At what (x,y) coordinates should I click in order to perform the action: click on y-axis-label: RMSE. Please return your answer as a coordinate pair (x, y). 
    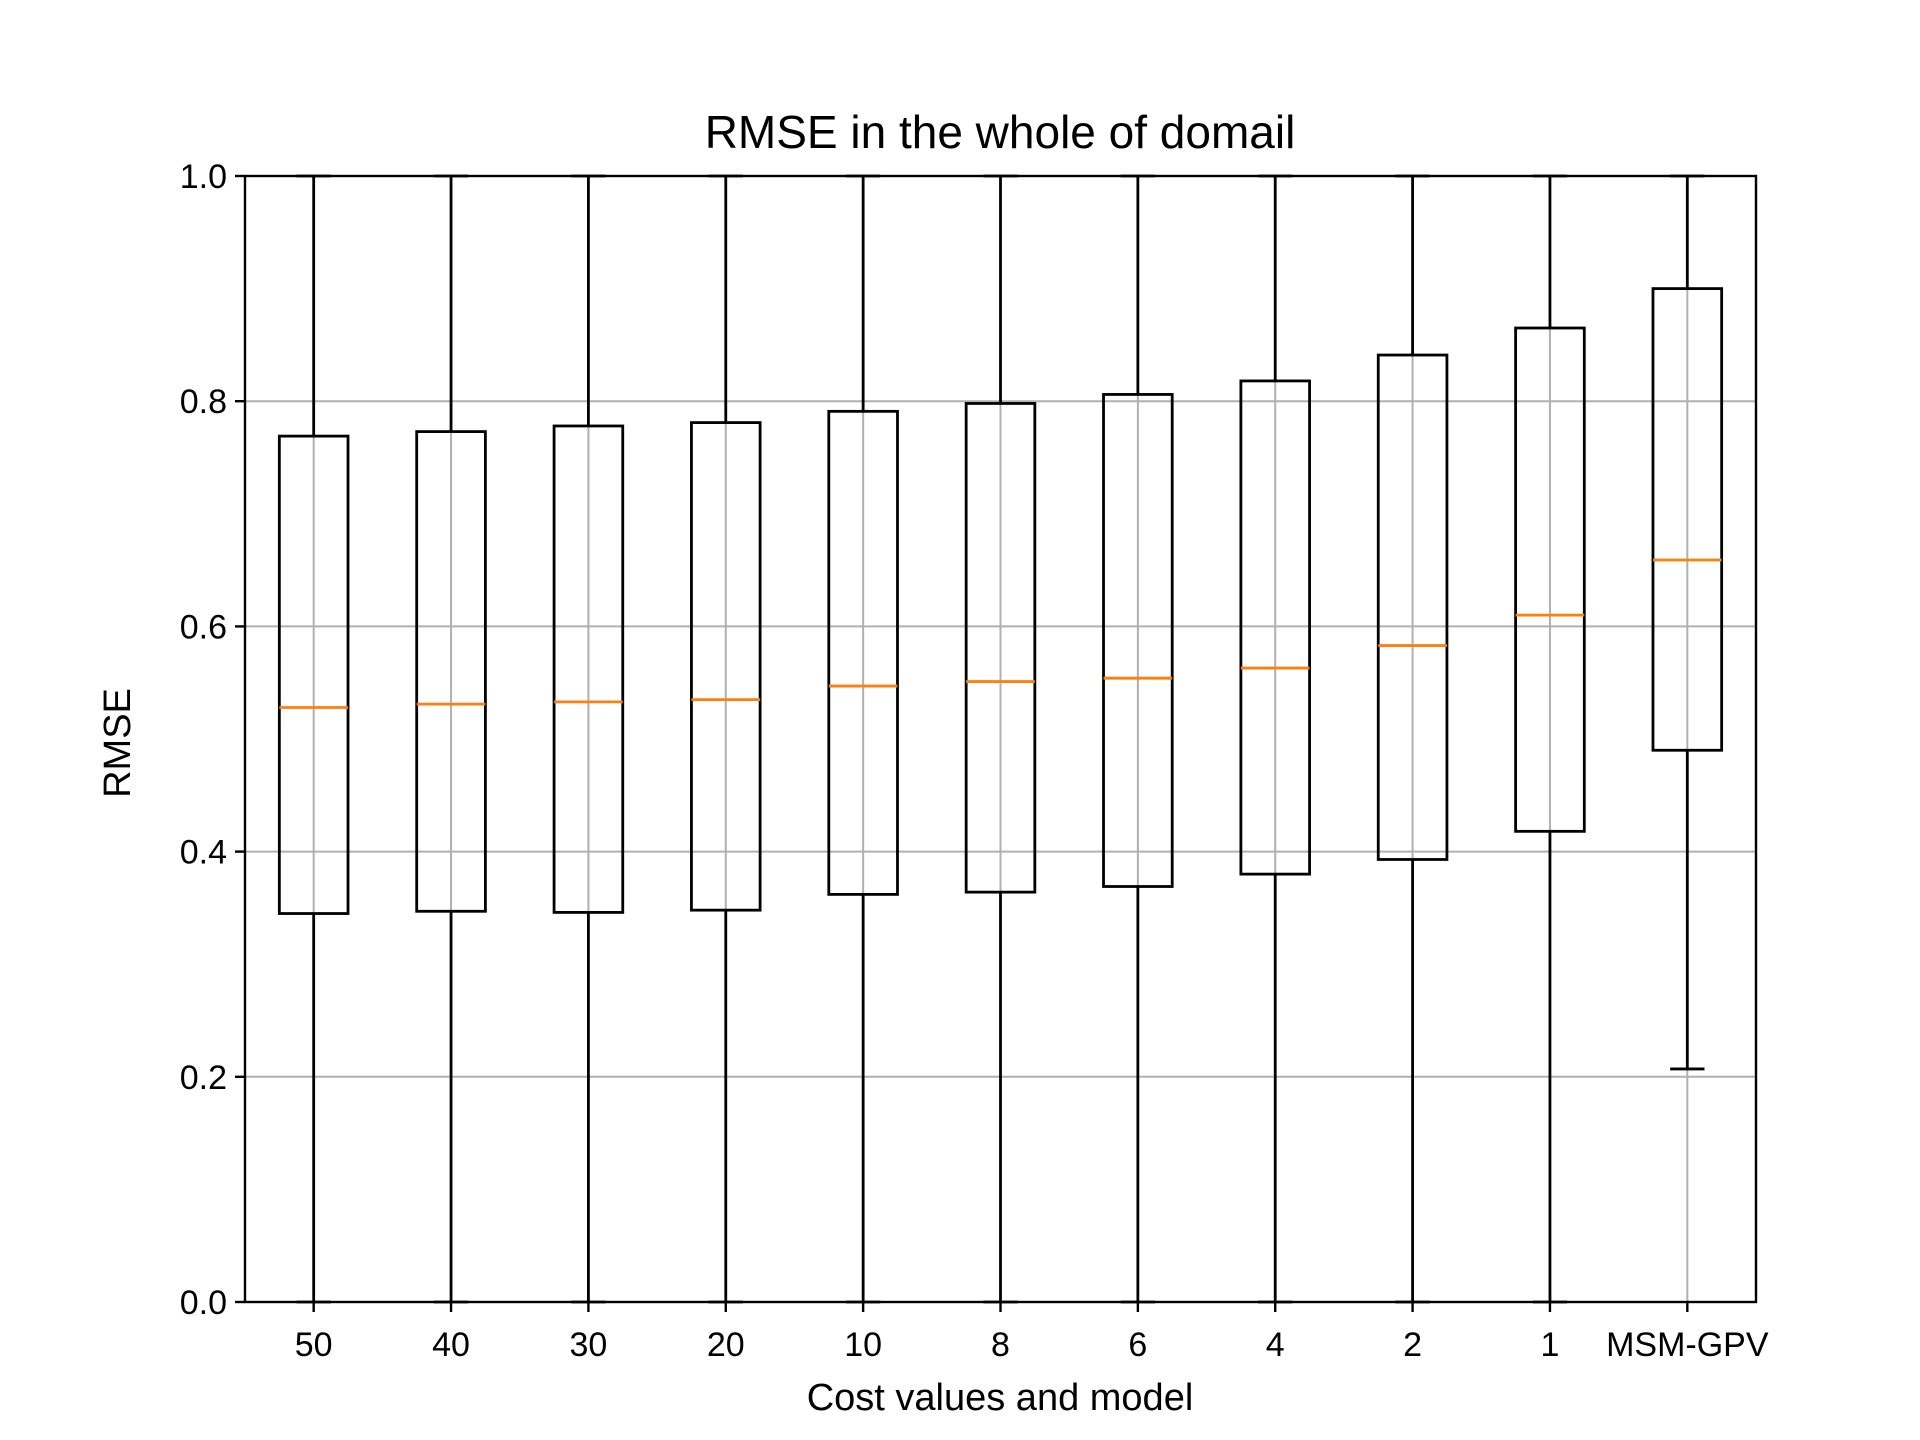
    Looking at the image, I should click on (118, 743).